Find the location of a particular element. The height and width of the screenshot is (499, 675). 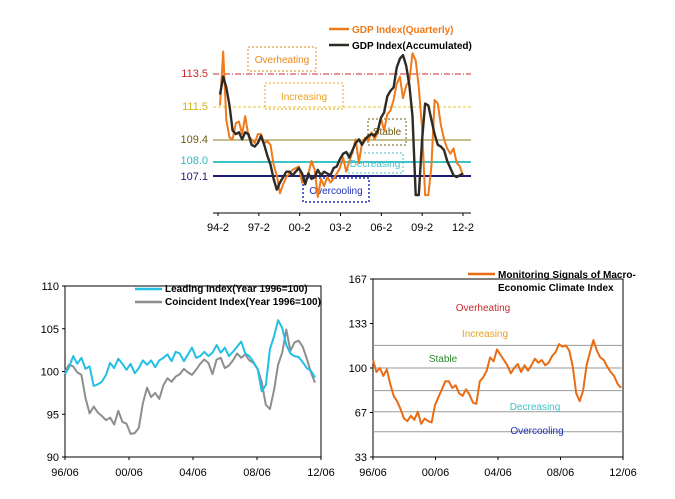

right-x-tick-group: 96/06 00/06 04/06 08/06 12/06 is located at coordinates (498, 468).